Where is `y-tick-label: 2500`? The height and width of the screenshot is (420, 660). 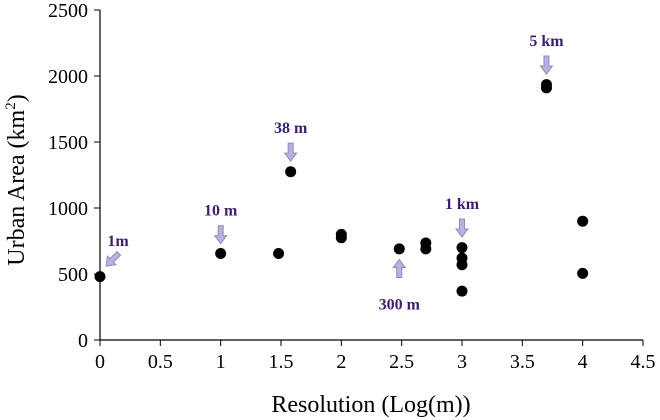
y-tick-label: 2500 is located at coordinates (68, 11).